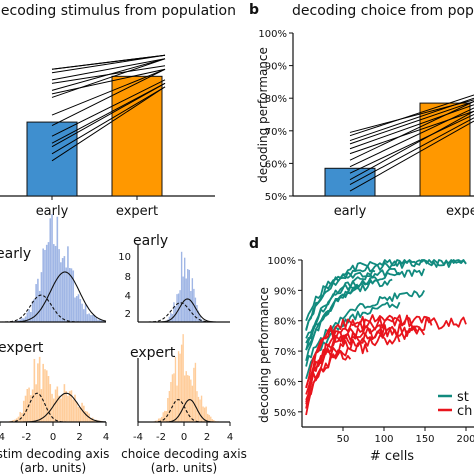  Describe the element at coordinates (128, 277) in the screenshot. I see `panel-c-y-tick-label: 8` at that location.